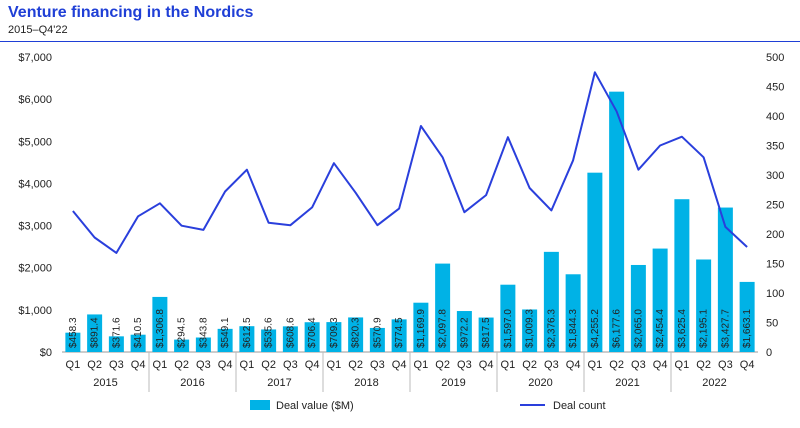  I want to click on right-axis-tick-label: 0, so click(769, 353).